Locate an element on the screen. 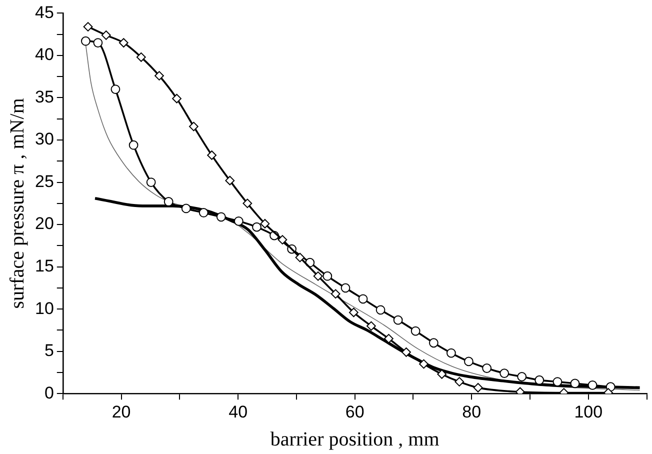 The image size is (652, 454). y-tick-label: 35 is located at coordinates (44, 96).